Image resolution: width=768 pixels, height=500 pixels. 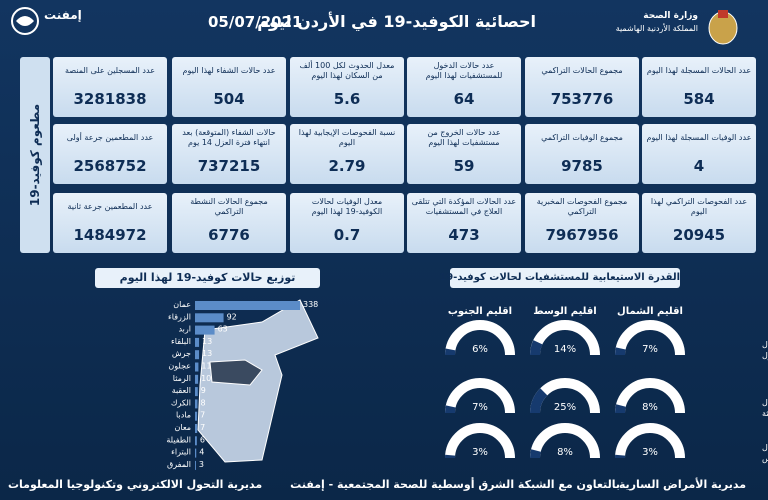 I want to click on category-label: الزرقاء, so click(x=179, y=316).